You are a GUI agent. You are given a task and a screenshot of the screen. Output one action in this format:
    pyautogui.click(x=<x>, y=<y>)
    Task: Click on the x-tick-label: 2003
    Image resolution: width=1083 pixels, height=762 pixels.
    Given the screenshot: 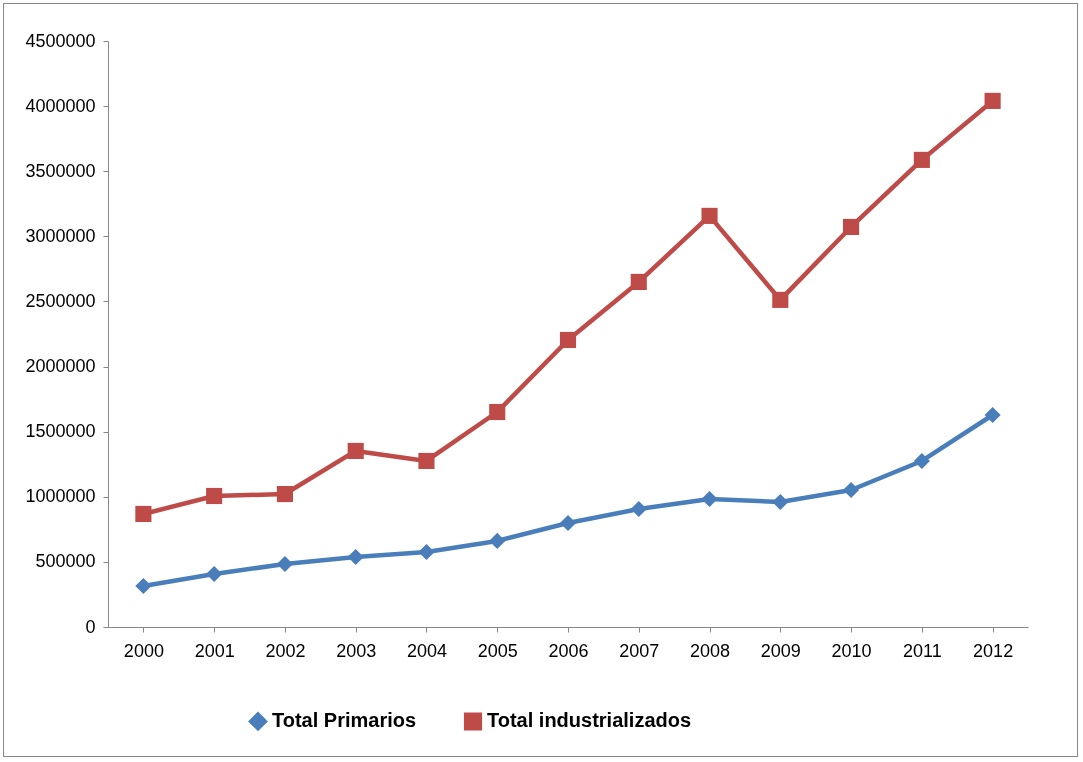 What is the action you would take?
    pyautogui.click(x=356, y=650)
    